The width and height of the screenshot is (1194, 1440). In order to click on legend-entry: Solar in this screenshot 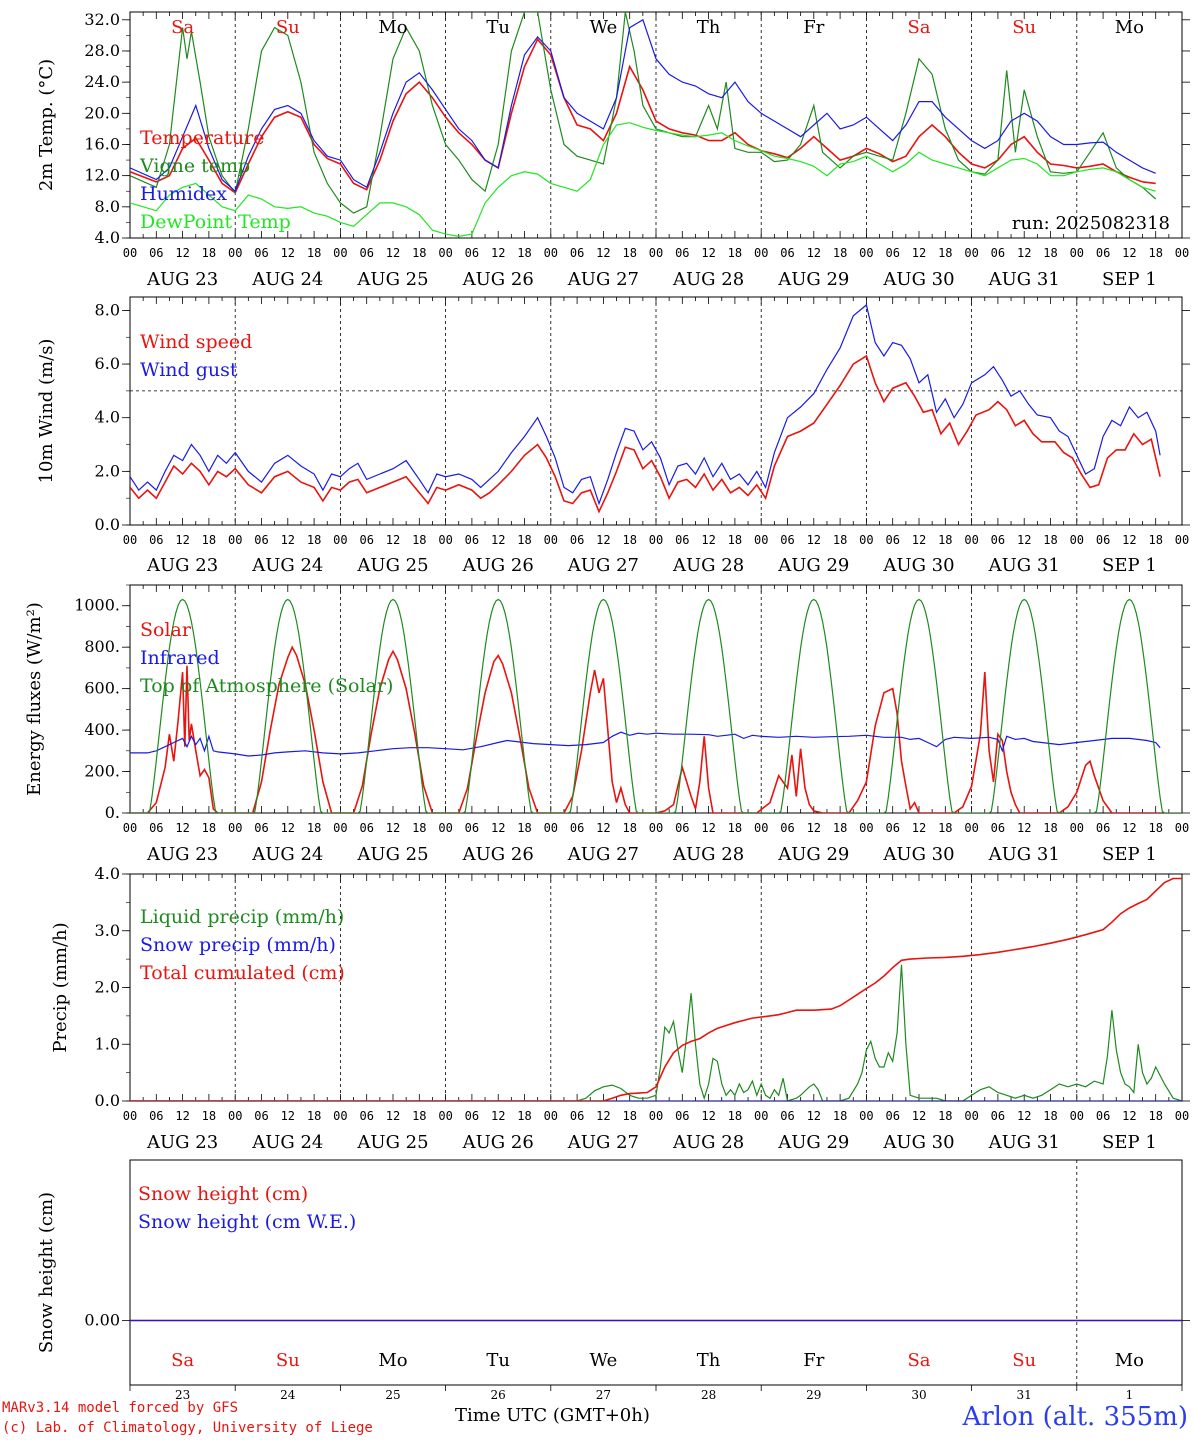, I will do `click(166, 630)`.